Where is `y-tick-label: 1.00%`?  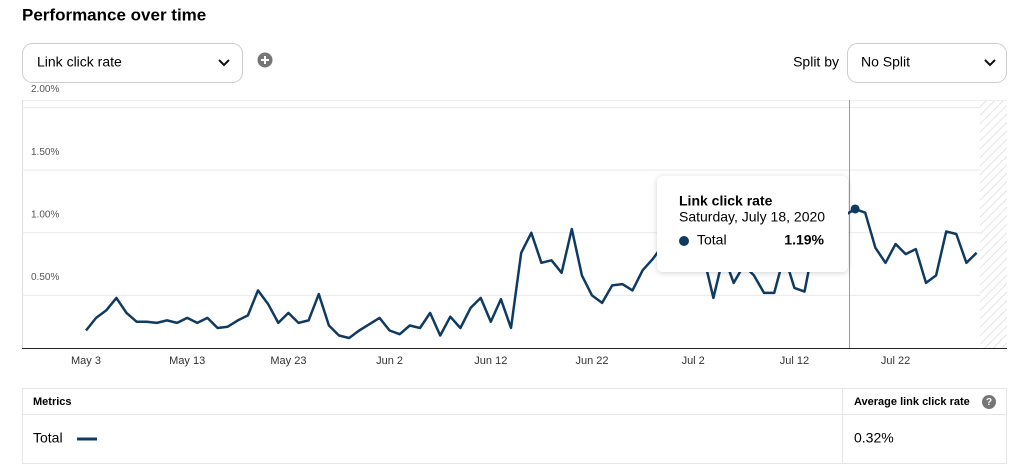 y-tick-label: 1.00% is located at coordinates (45, 214).